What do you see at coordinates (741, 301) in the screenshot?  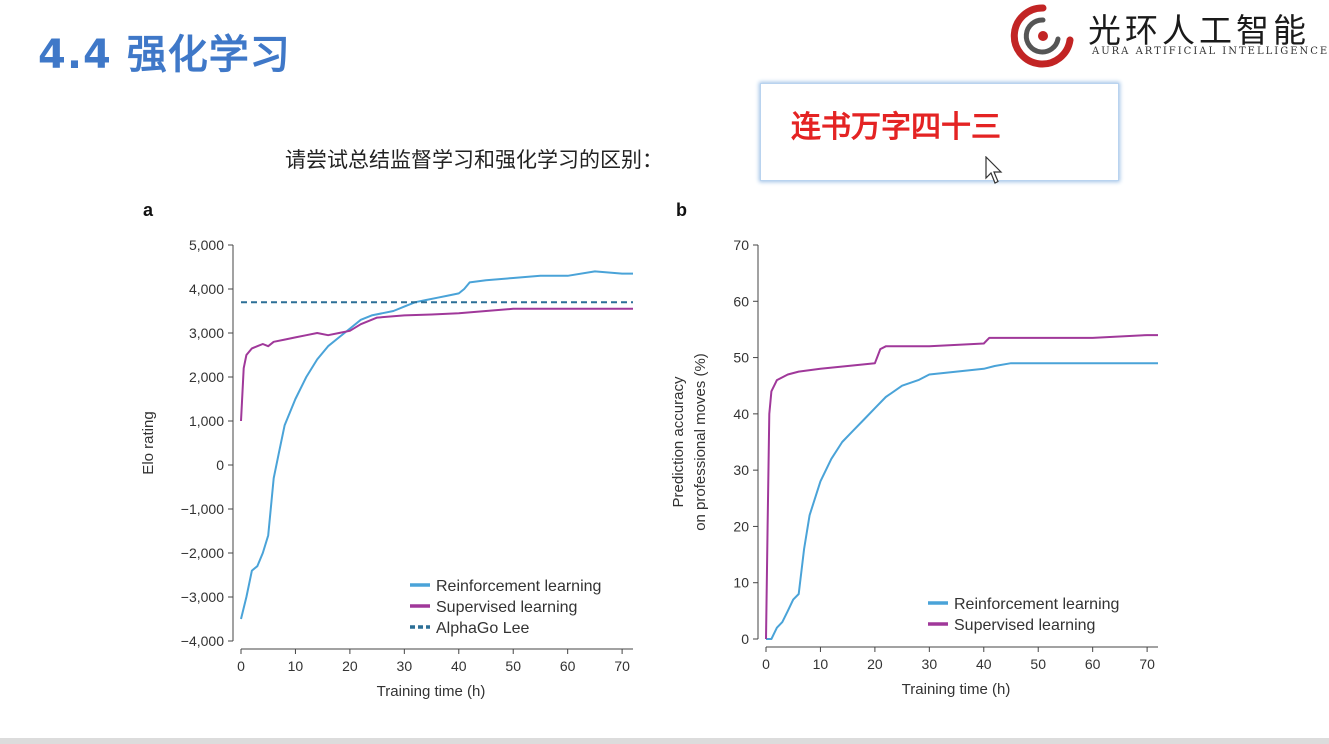 I see `y-tick-label: 60` at bounding box center [741, 301].